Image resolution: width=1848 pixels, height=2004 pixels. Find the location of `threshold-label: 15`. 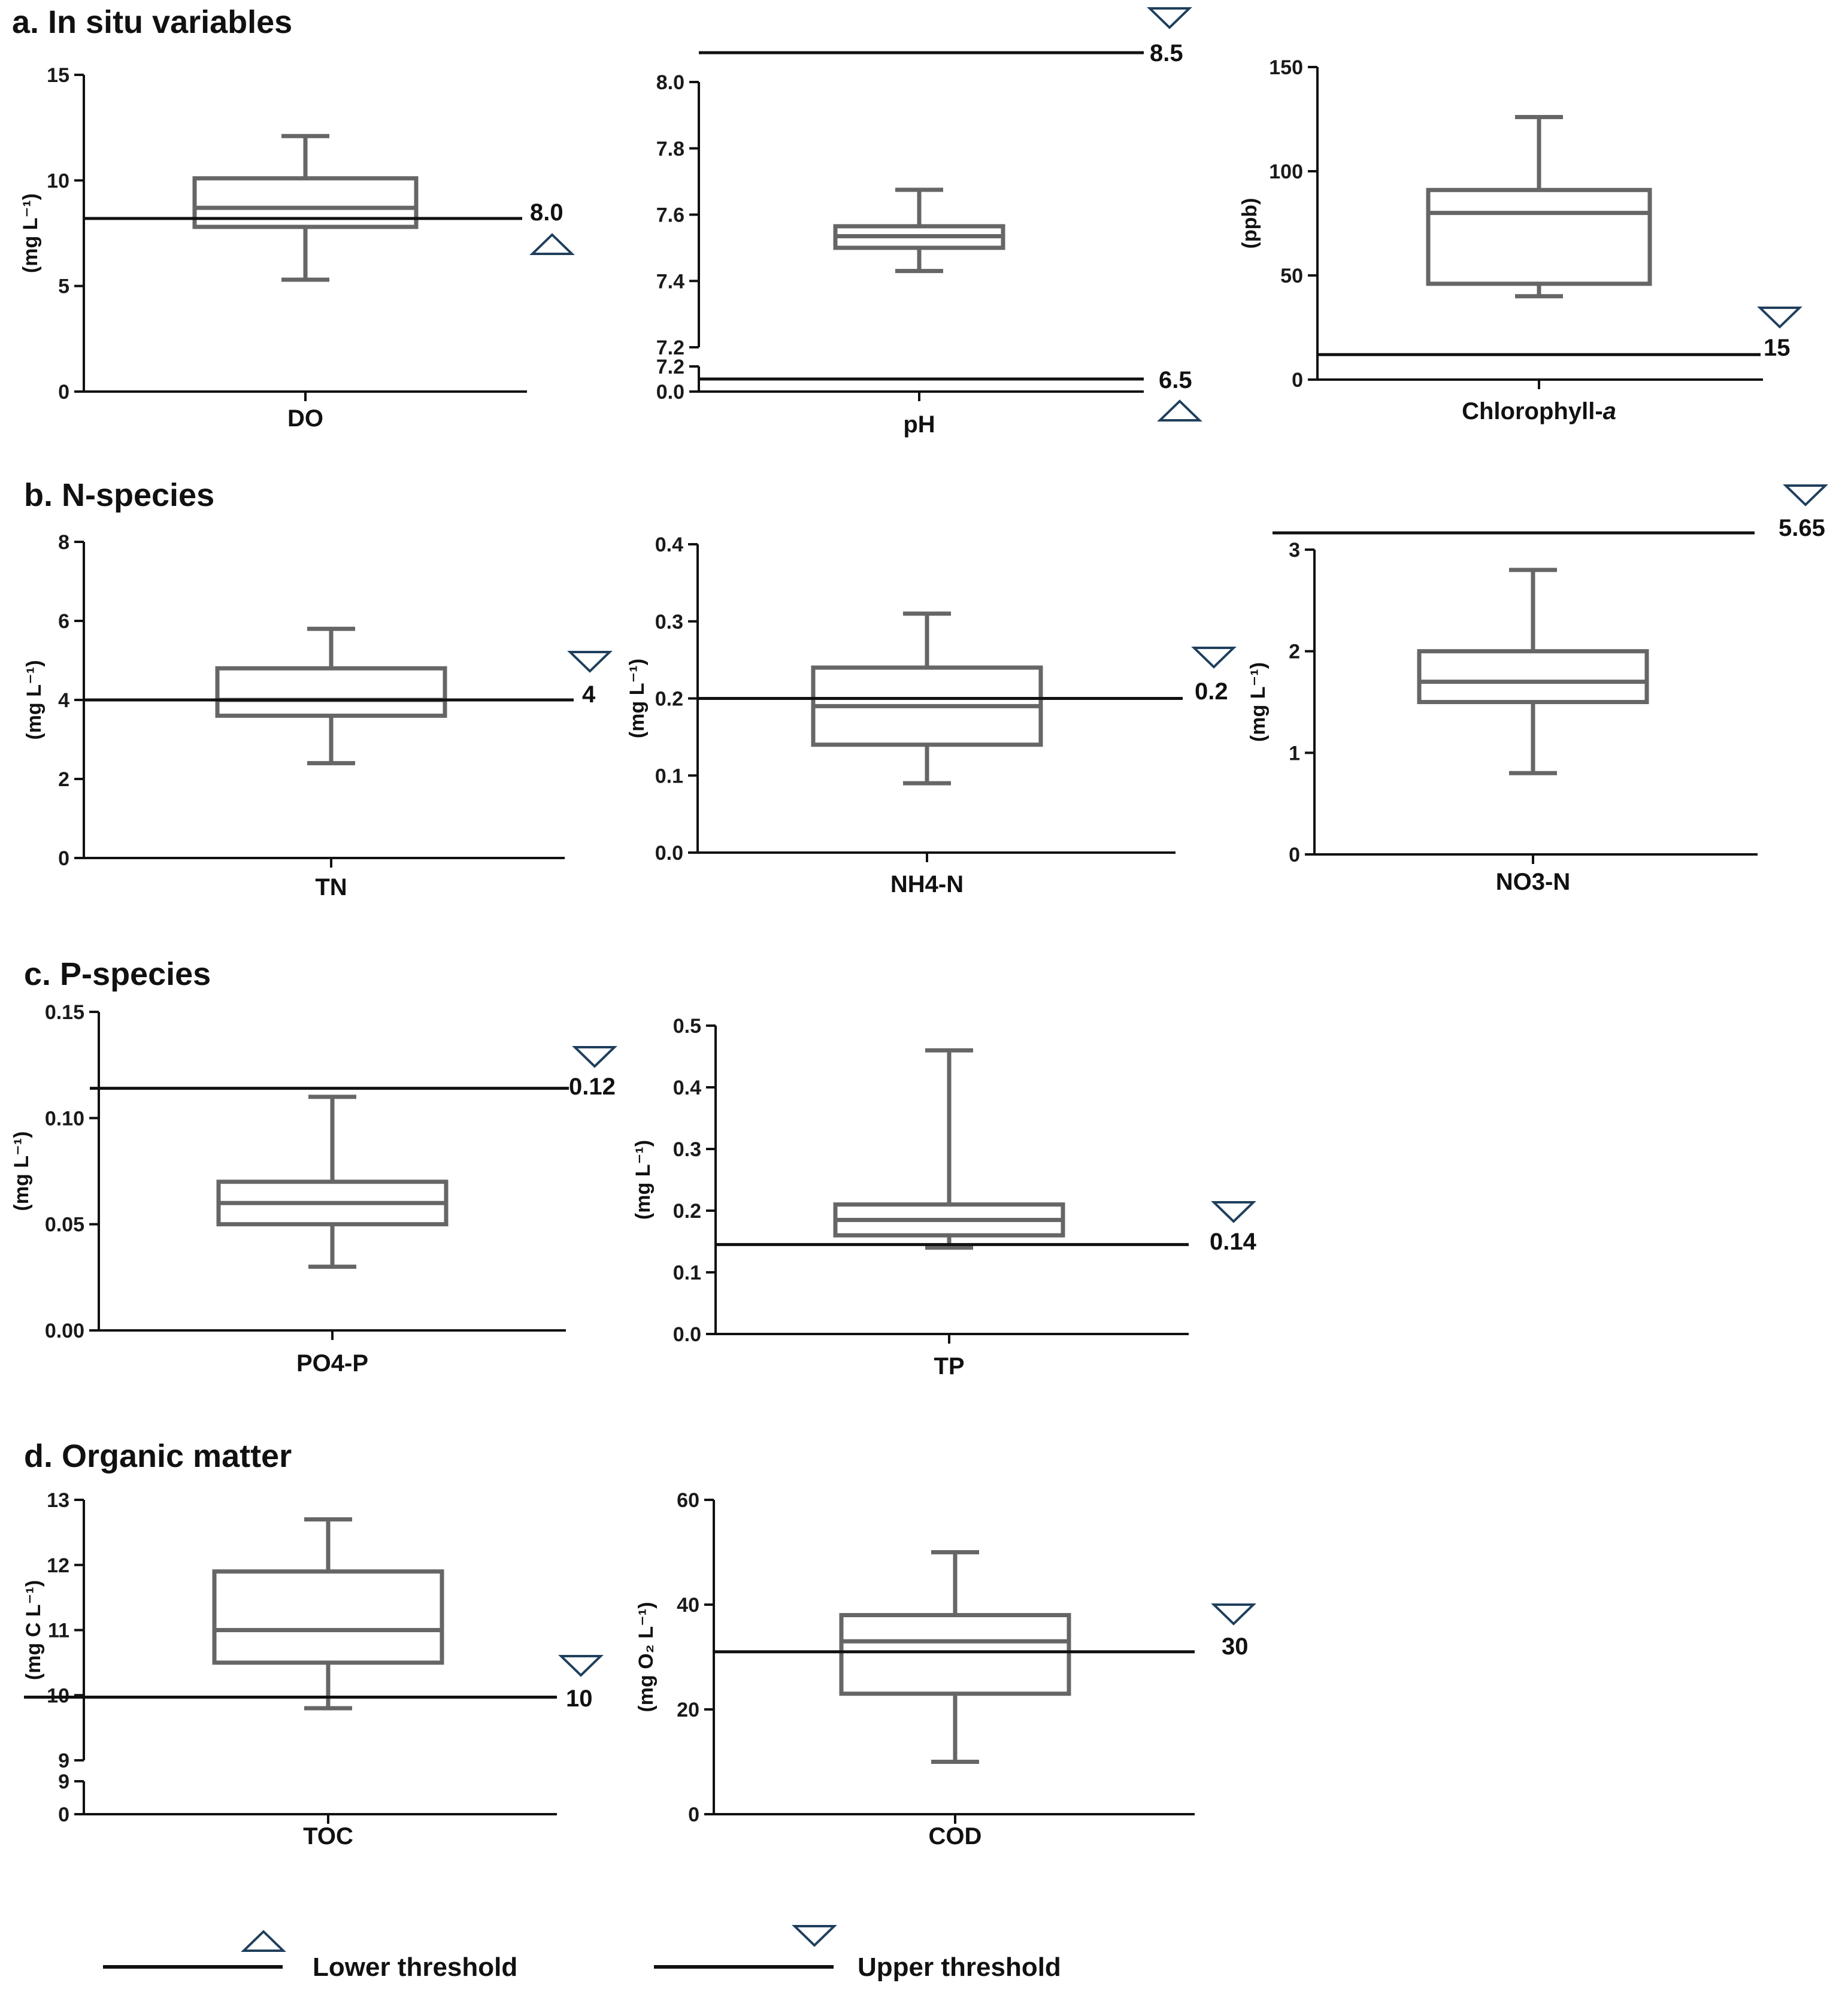

threshold-label: 15 is located at coordinates (1778, 348).